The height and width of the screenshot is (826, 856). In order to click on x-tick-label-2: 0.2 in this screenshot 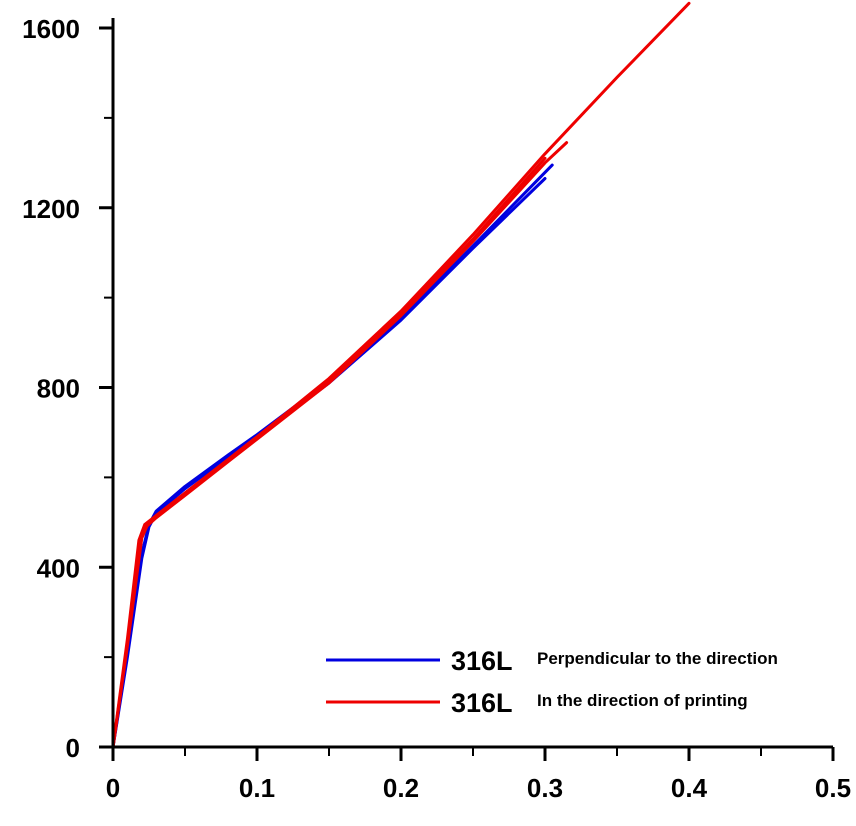, I will do `click(401, 788)`.